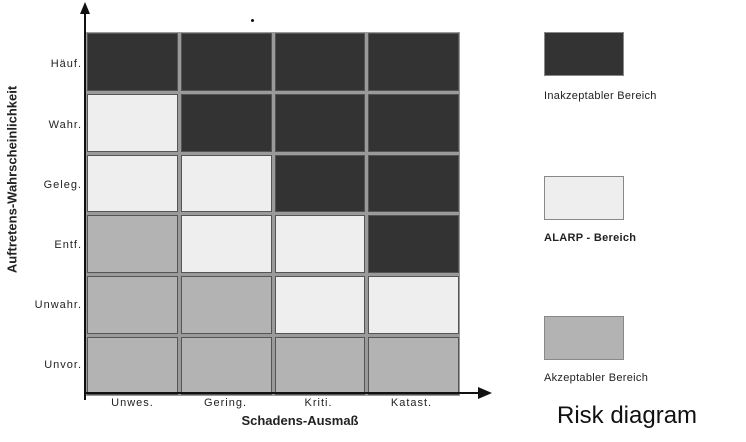  Describe the element at coordinates (85, 8) in the screenshot. I see `y-axis-arrow` at that location.